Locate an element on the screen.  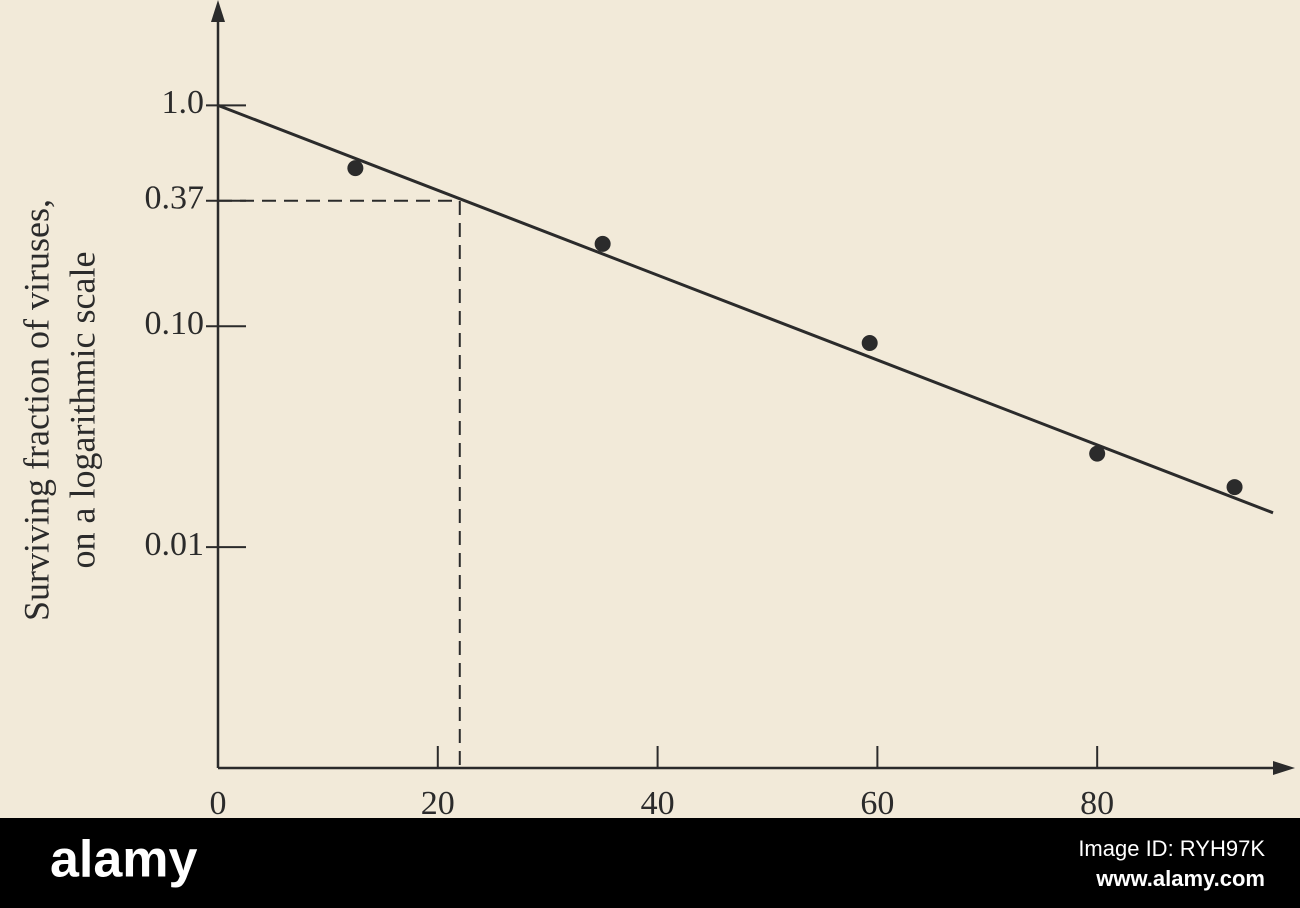
y-tick-label: 0.01 is located at coordinates (175, 544).